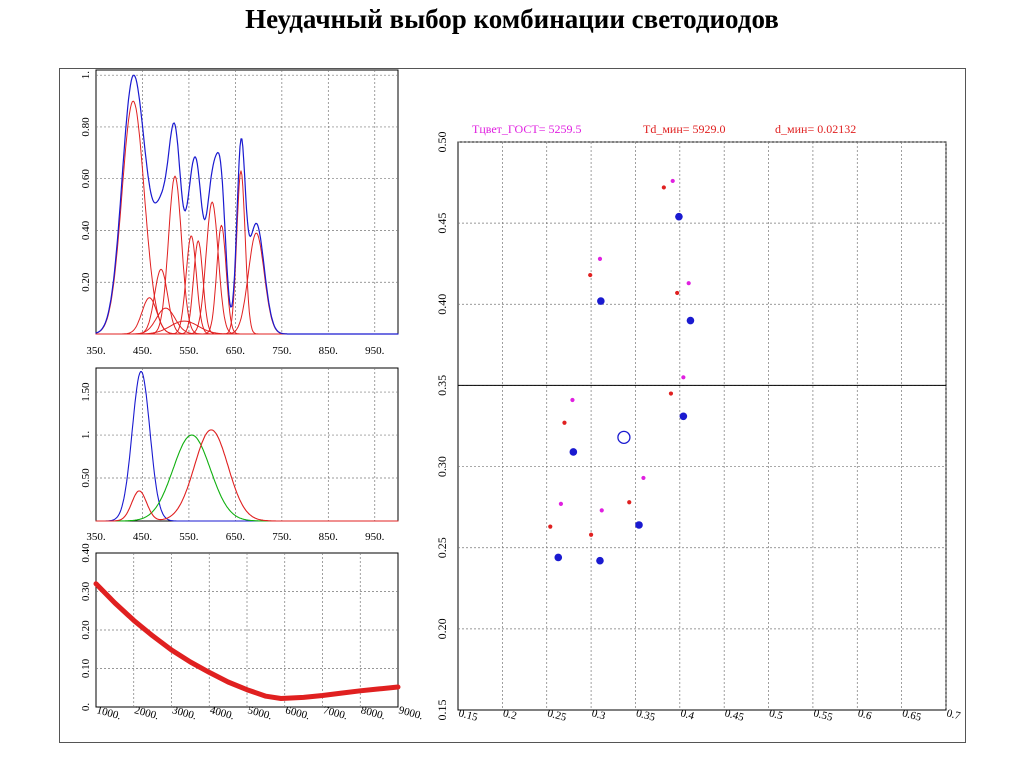 This screenshot has height=767, width=1024. Describe the element at coordinates (646, 715) in the screenshot. I see `chrom-x-tick-label: 0.35` at that location.